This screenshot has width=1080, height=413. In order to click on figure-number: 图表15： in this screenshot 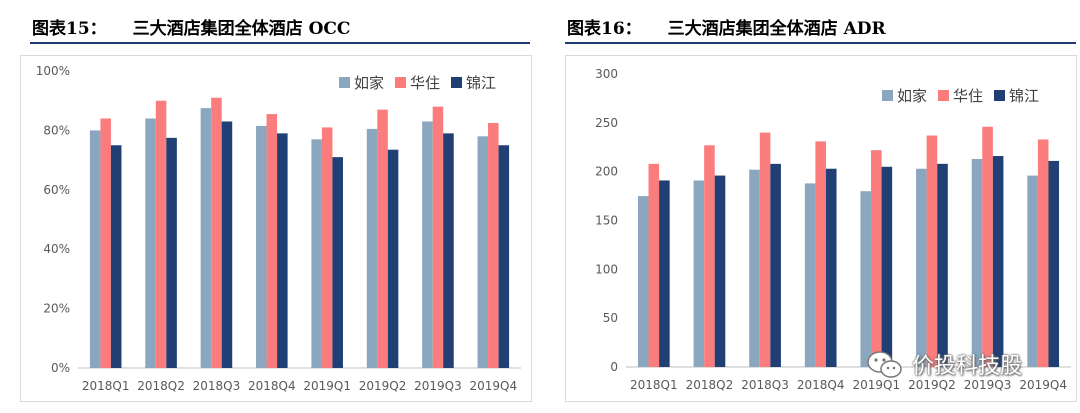, I will do `click(69, 29)`.